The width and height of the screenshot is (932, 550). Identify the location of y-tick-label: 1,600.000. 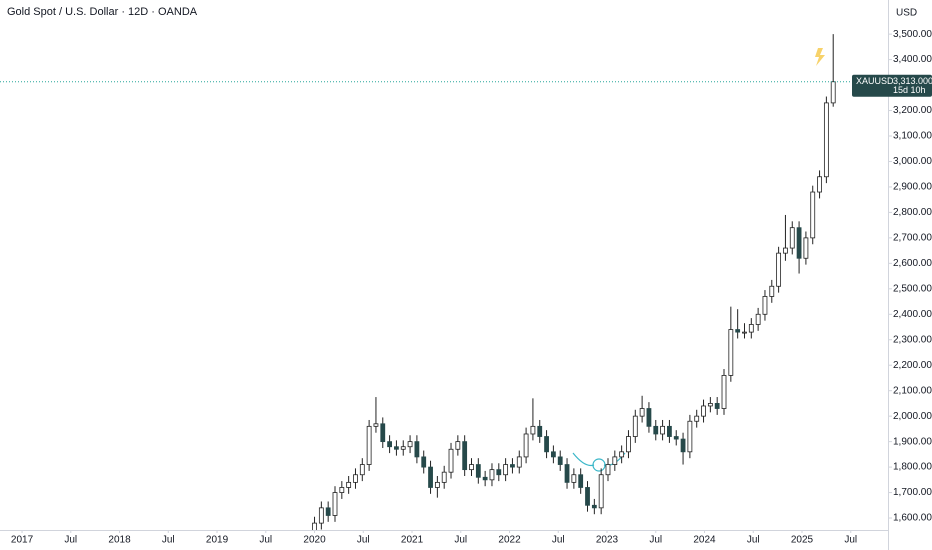
(912, 518).